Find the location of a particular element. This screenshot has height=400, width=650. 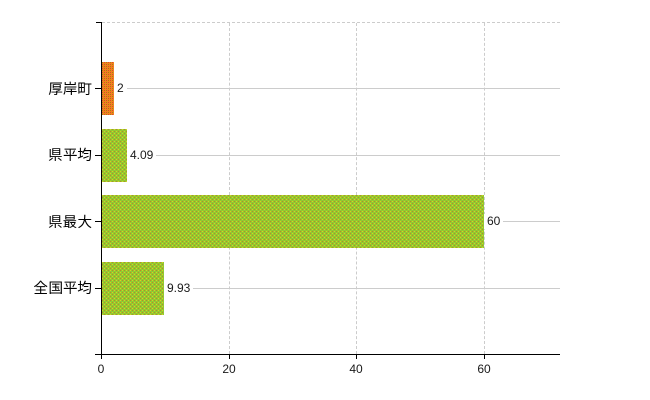

x-tick-label: 0 is located at coordinates (101, 369).